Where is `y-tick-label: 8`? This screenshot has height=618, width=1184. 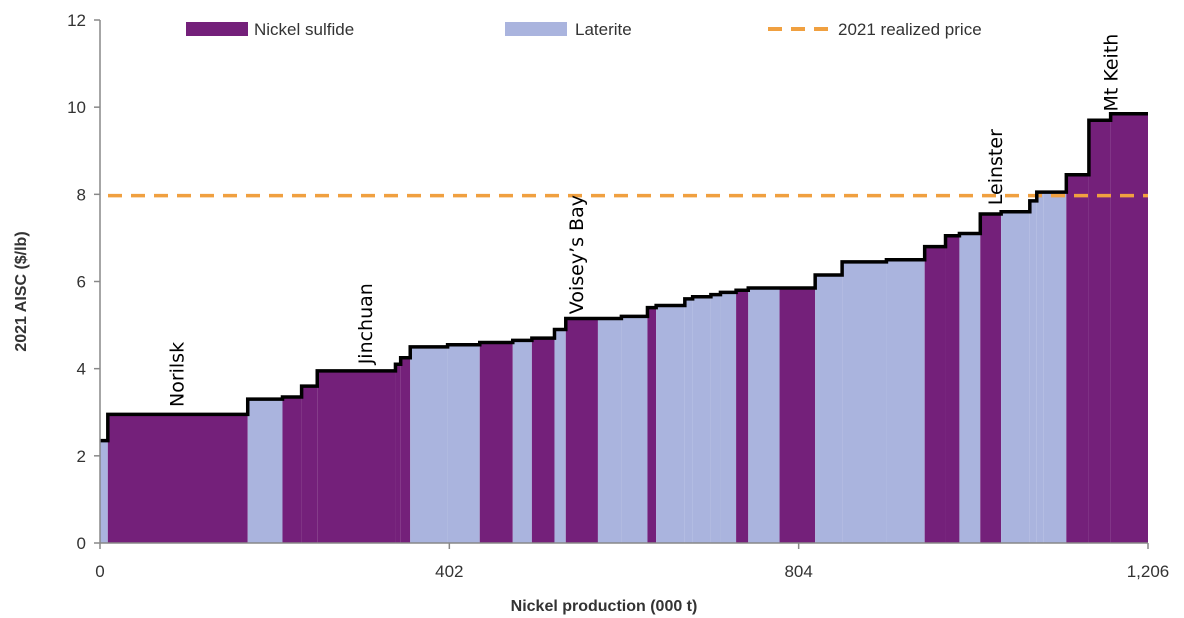
y-tick-label: 8 is located at coordinates (81, 194).